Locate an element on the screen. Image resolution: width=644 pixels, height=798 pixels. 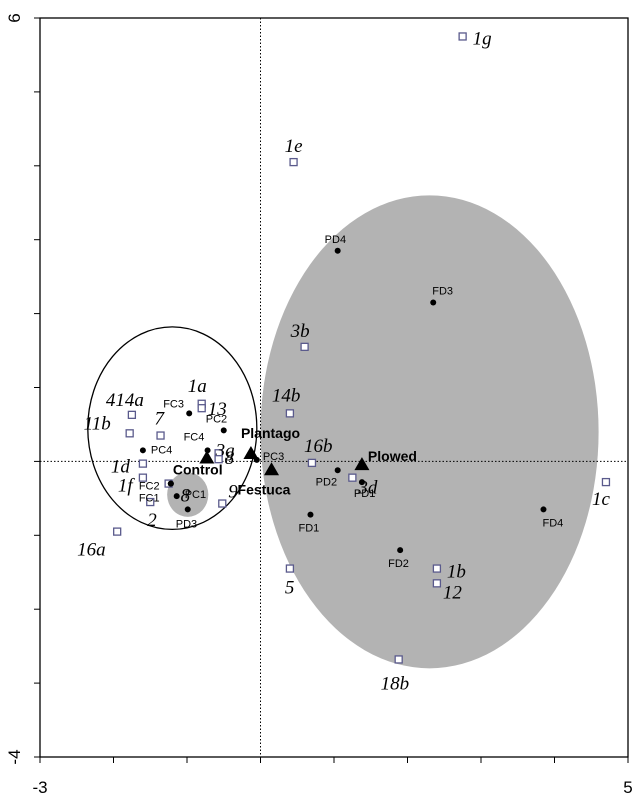
site-label: FC3 is located at coordinates (173, 404).